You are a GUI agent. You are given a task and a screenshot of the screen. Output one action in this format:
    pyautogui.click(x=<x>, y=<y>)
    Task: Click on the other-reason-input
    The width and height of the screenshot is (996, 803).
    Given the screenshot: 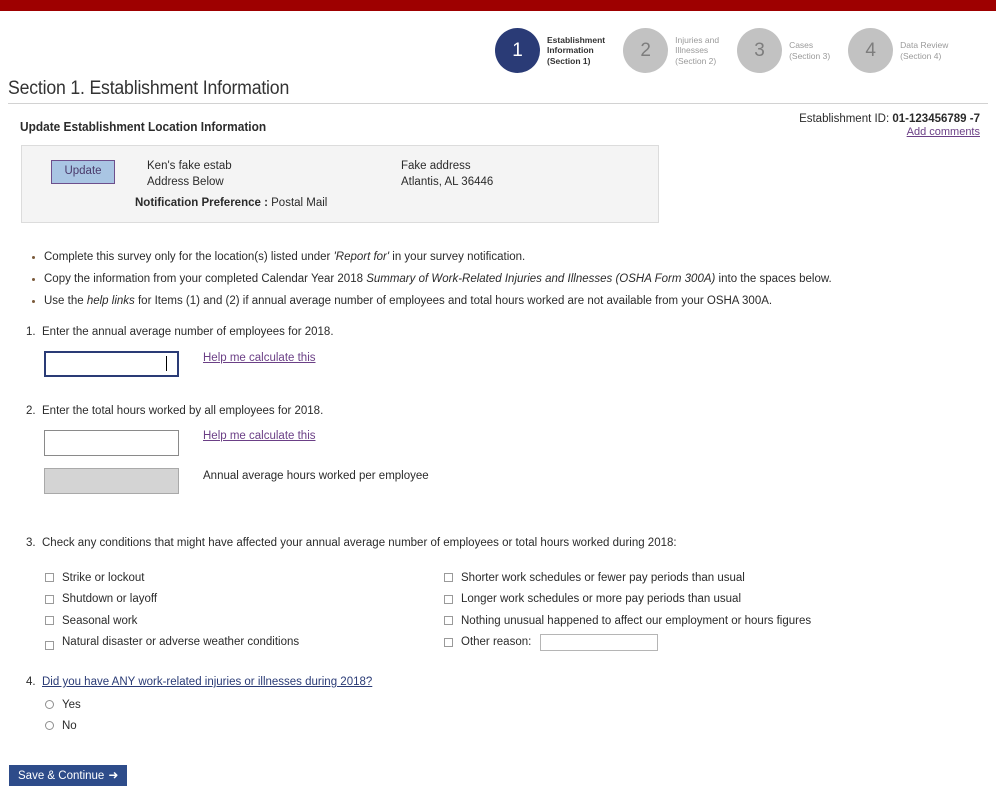 What is the action you would take?
    pyautogui.click(x=599, y=642)
    